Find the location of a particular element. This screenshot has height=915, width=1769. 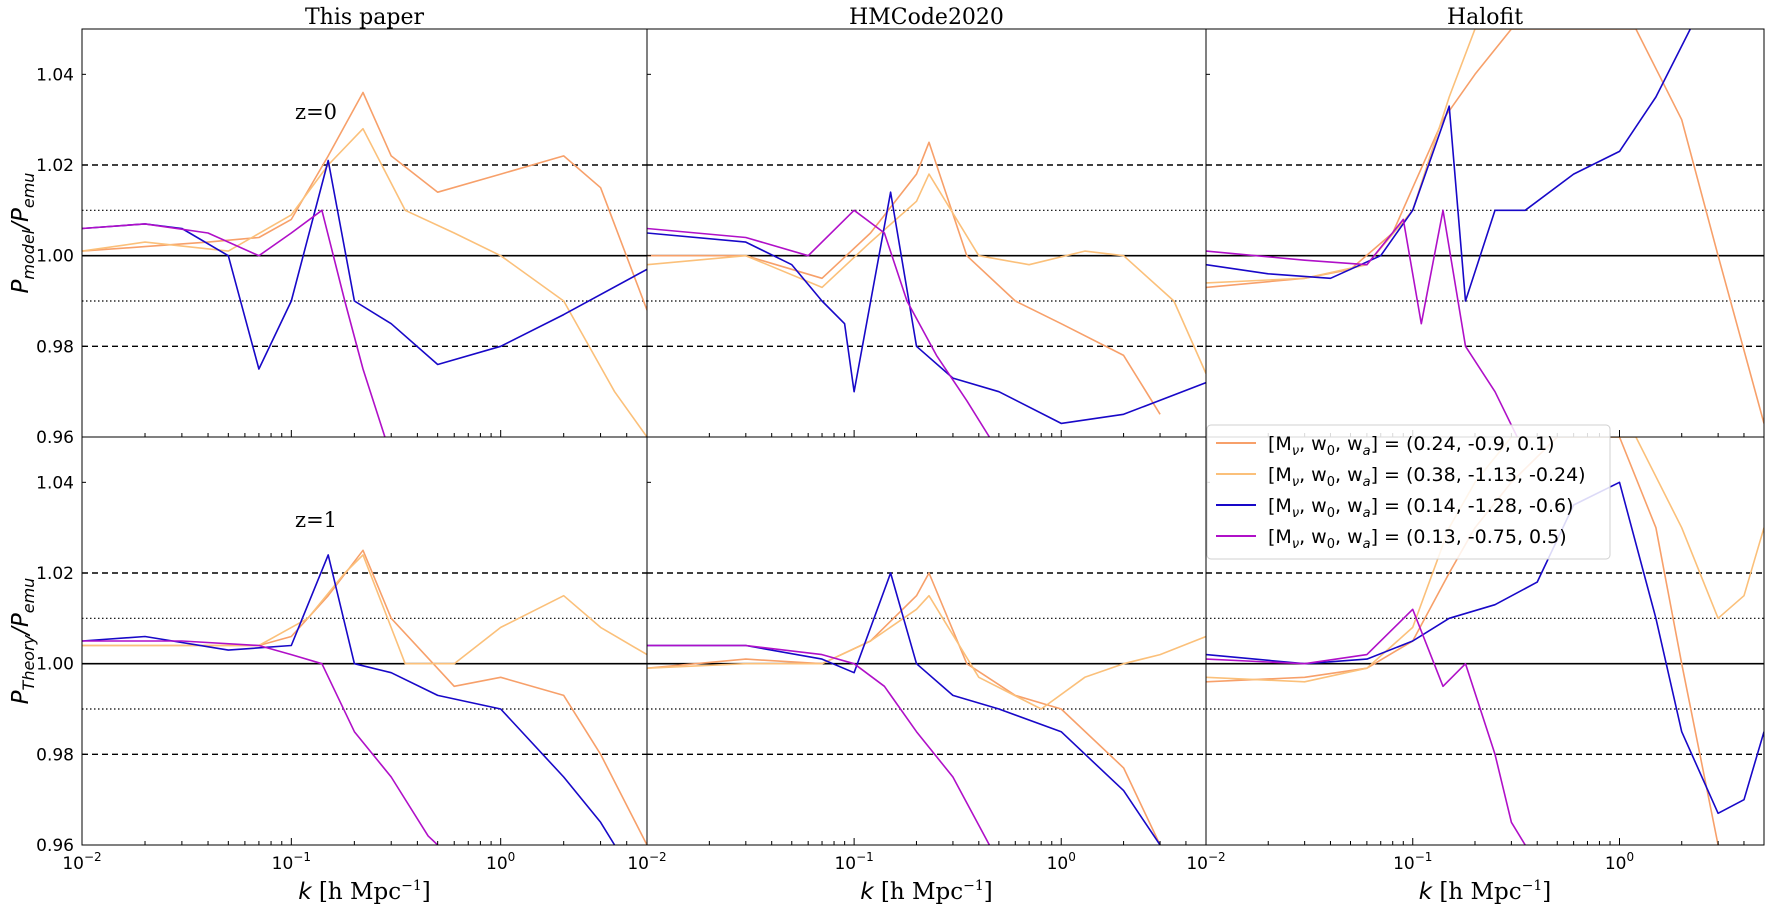

panel-r0-c2 is located at coordinates (1485, 233).